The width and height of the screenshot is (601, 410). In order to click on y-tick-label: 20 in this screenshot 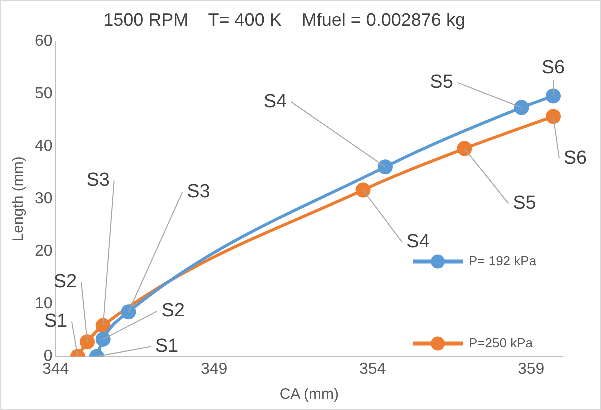, I will do `click(44, 251)`.